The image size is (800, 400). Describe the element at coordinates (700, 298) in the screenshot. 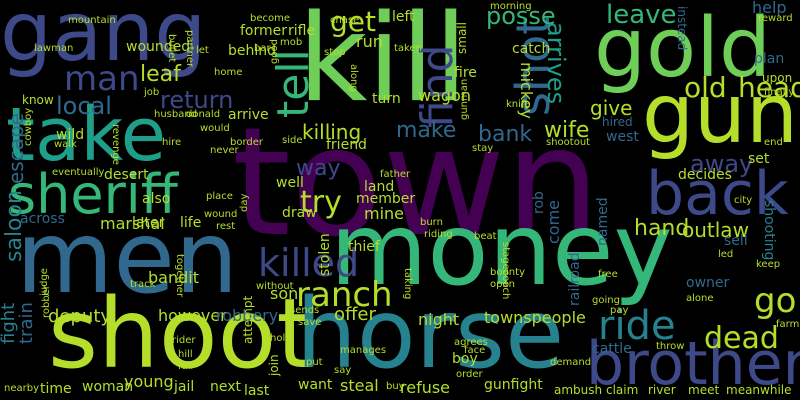

I see `word-alone: alone` at that location.